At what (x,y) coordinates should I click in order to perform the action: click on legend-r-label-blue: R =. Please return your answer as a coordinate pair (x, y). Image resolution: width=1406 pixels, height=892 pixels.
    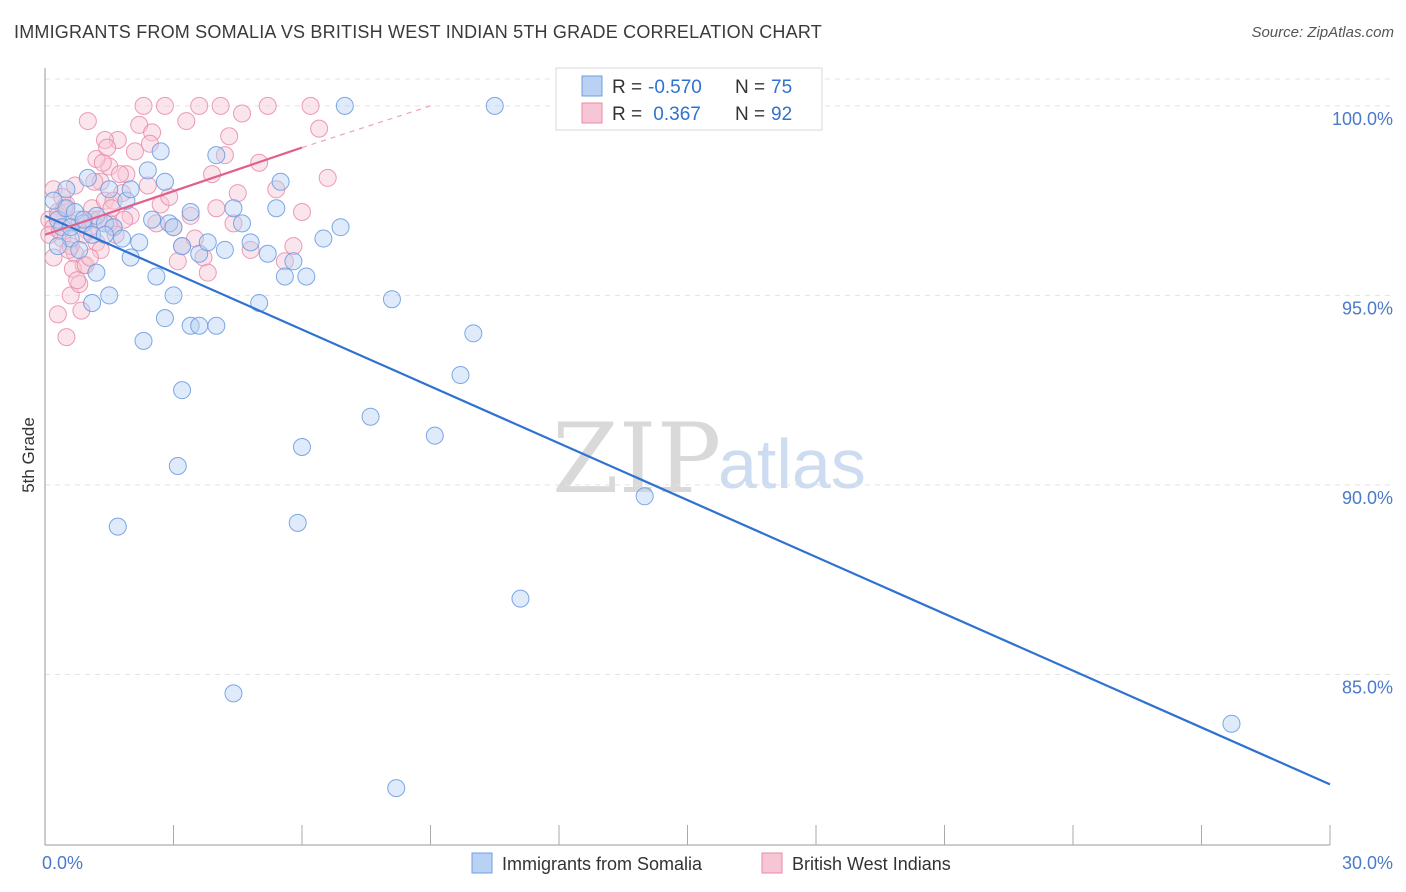
    Looking at the image, I should click on (627, 87).